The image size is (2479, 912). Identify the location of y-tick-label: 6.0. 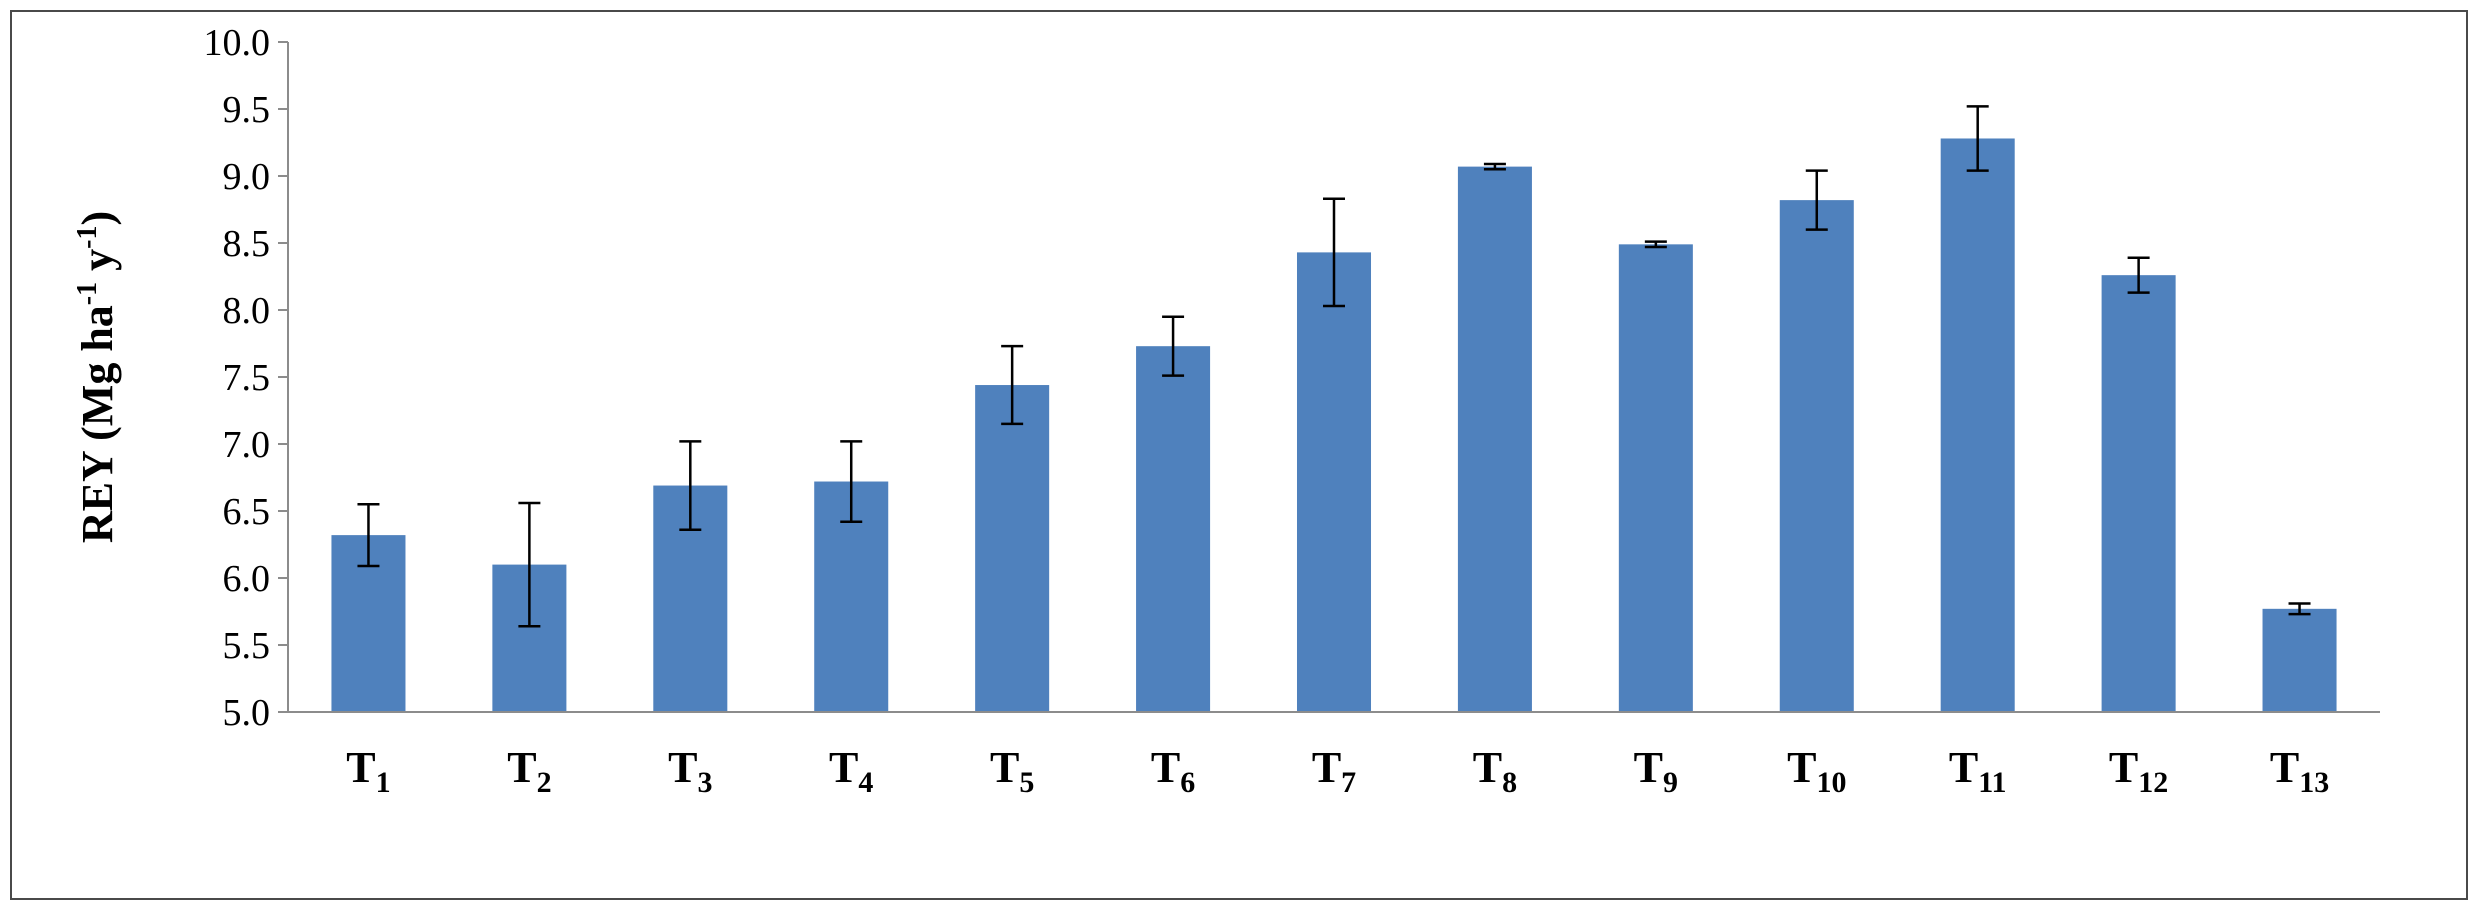
(247, 579).